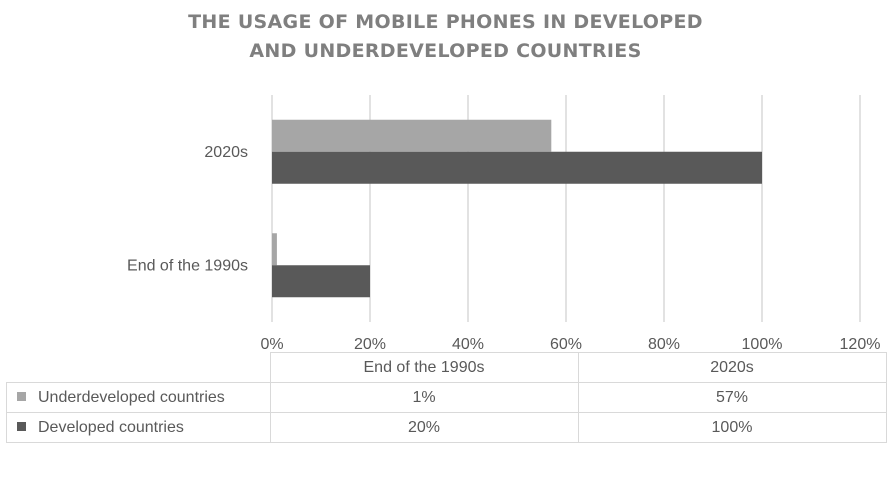 The height and width of the screenshot is (485, 891). Describe the element at coordinates (131, 397) in the screenshot. I see `legend-label: Underdeveloped countries` at that location.